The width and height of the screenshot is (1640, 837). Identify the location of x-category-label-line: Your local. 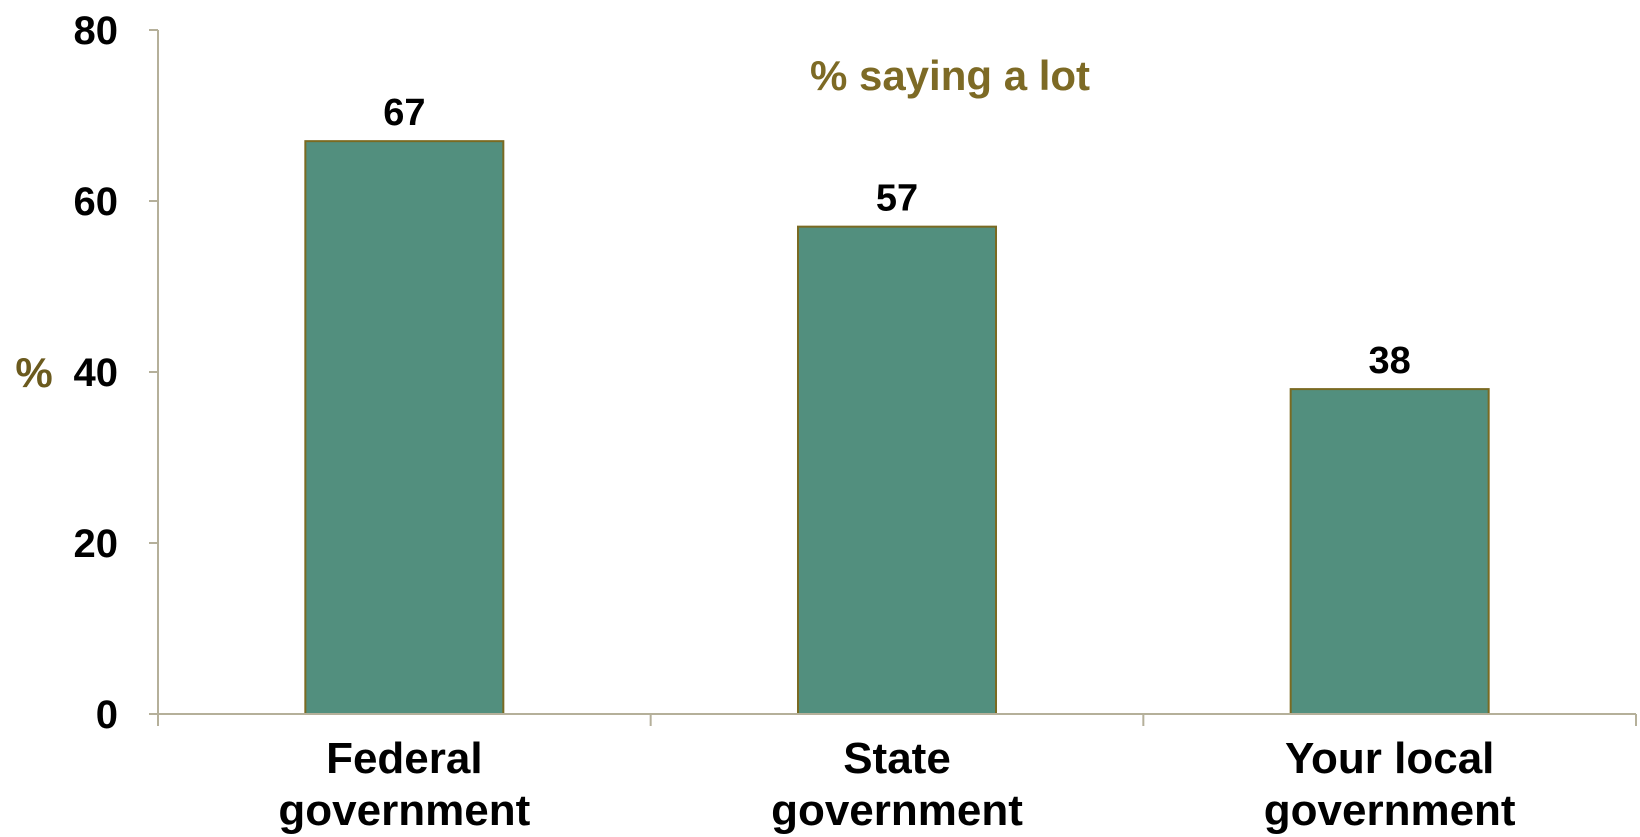
(1389, 758).